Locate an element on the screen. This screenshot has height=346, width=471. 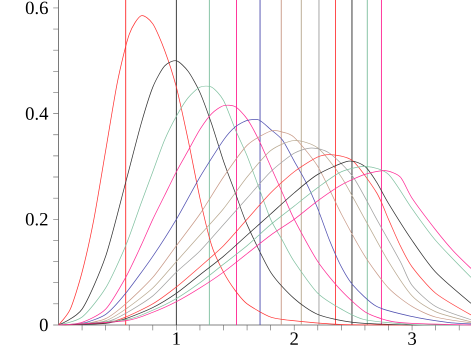
y-tick-label: 0.4 is located at coordinates (37, 113).